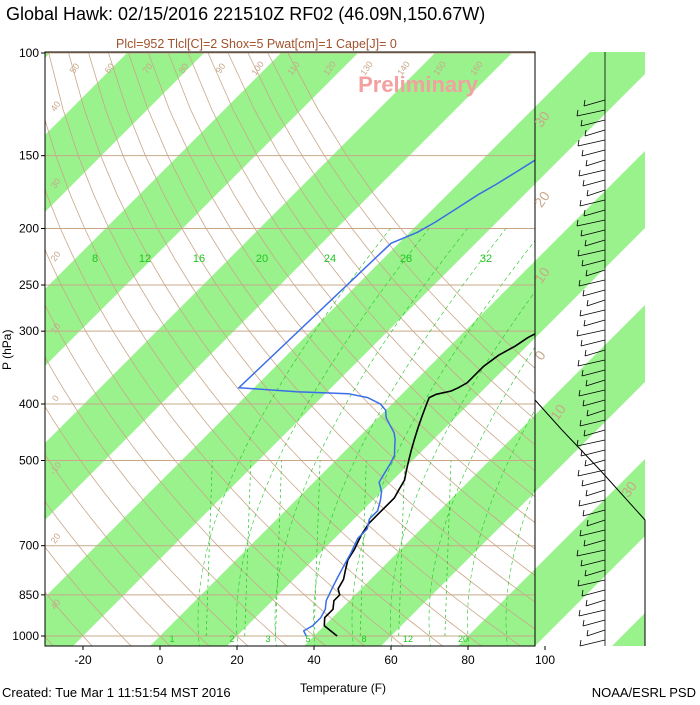 This screenshot has width=700, height=705. I want to click on x-tick-label: 20, so click(237, 660).